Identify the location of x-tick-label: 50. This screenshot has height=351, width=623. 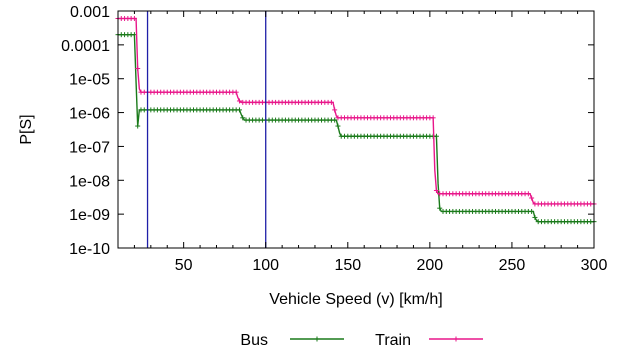
(184, 265).